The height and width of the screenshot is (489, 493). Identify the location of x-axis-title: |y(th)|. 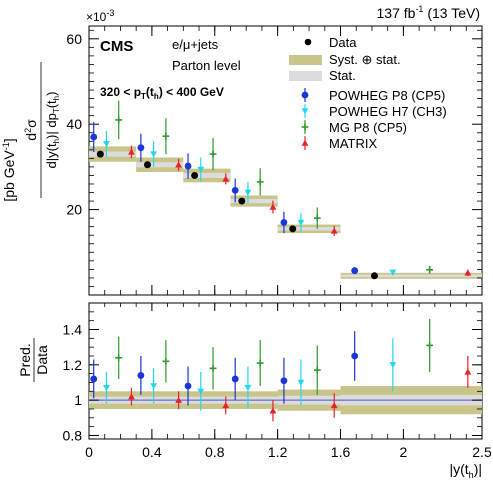
(465, 470).